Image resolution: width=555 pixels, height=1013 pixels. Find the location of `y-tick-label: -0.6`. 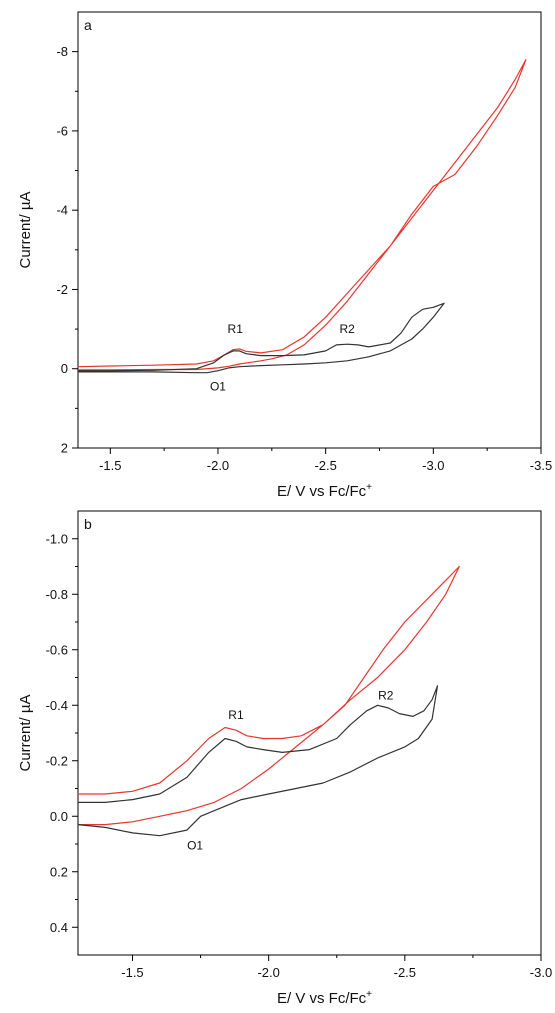

y-tick-label: -0.6 is located at coordinates (57, 649).